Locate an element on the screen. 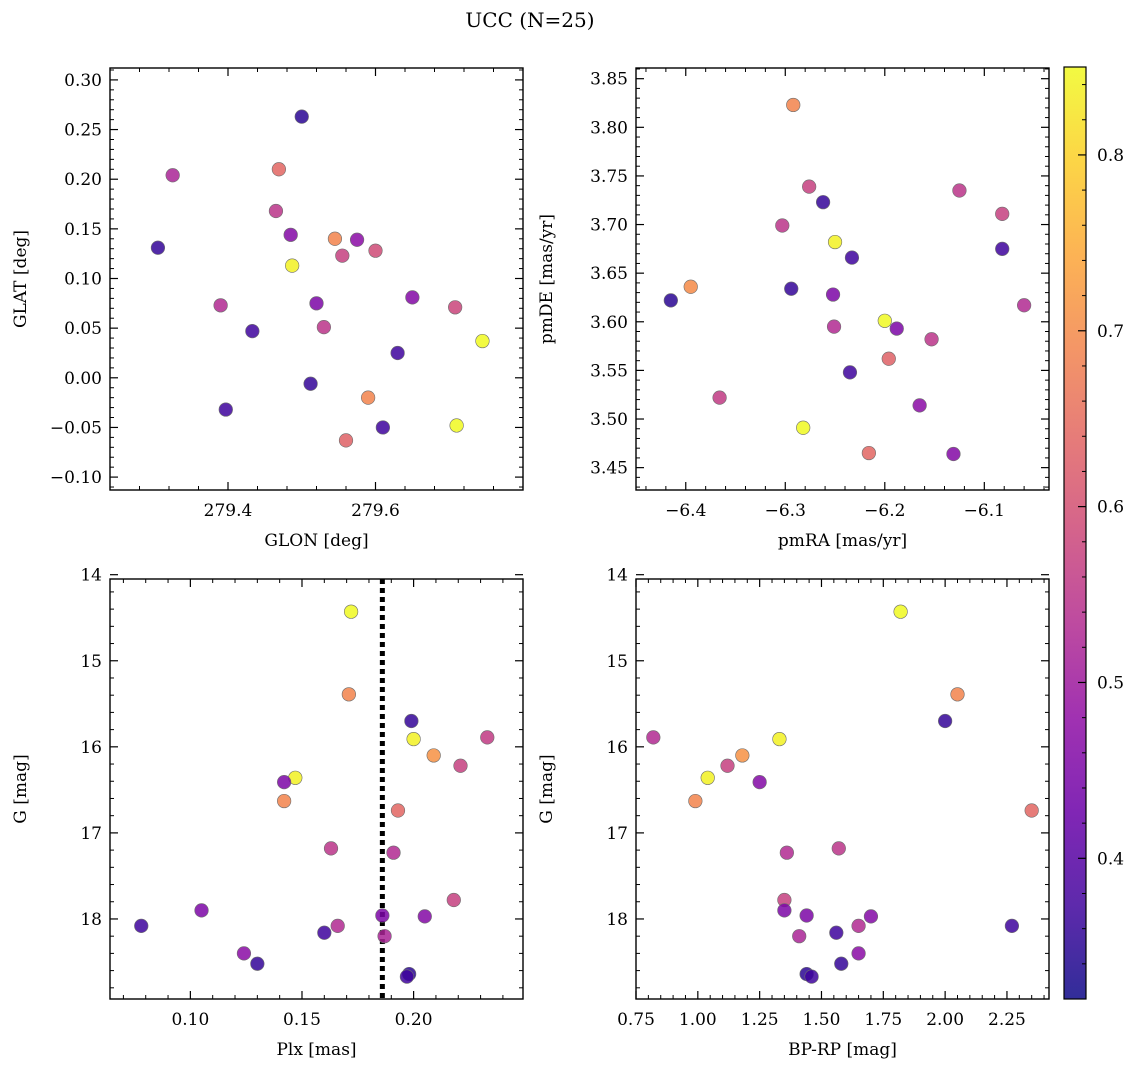 Image resolution: width=1136 pixels, height=1067 pixels. y-tick-label: 3.60 is located at coordinates (609, 323).